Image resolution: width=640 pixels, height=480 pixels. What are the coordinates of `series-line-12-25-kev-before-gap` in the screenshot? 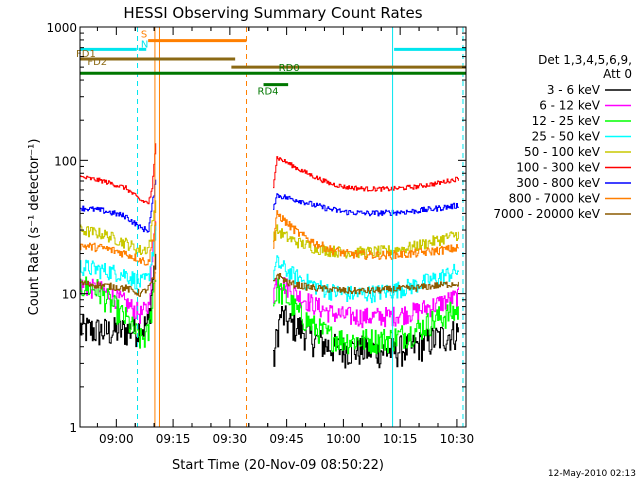 It's located at (118, 312).